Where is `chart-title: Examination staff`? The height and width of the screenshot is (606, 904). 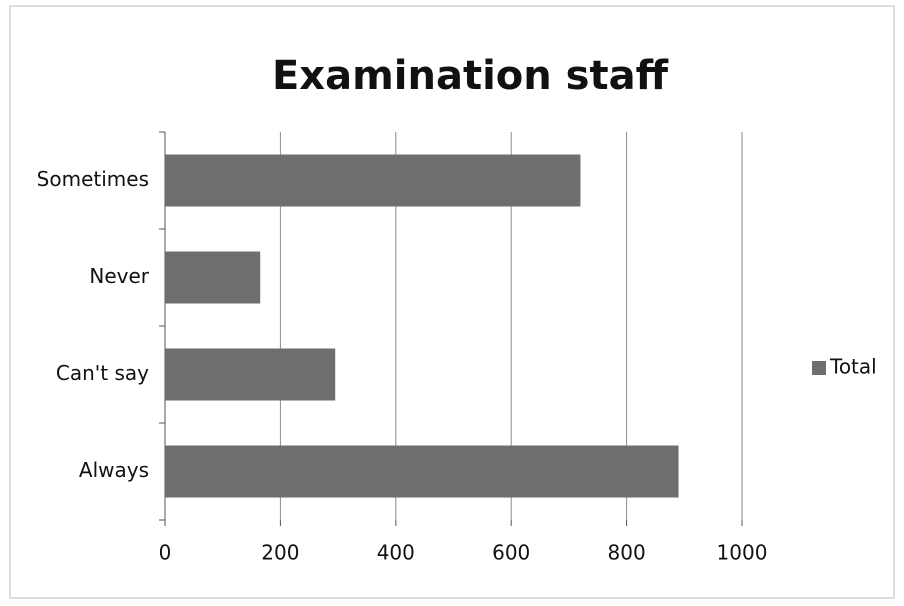
chart-title: Examination staff is located at coordinates (470, 76).